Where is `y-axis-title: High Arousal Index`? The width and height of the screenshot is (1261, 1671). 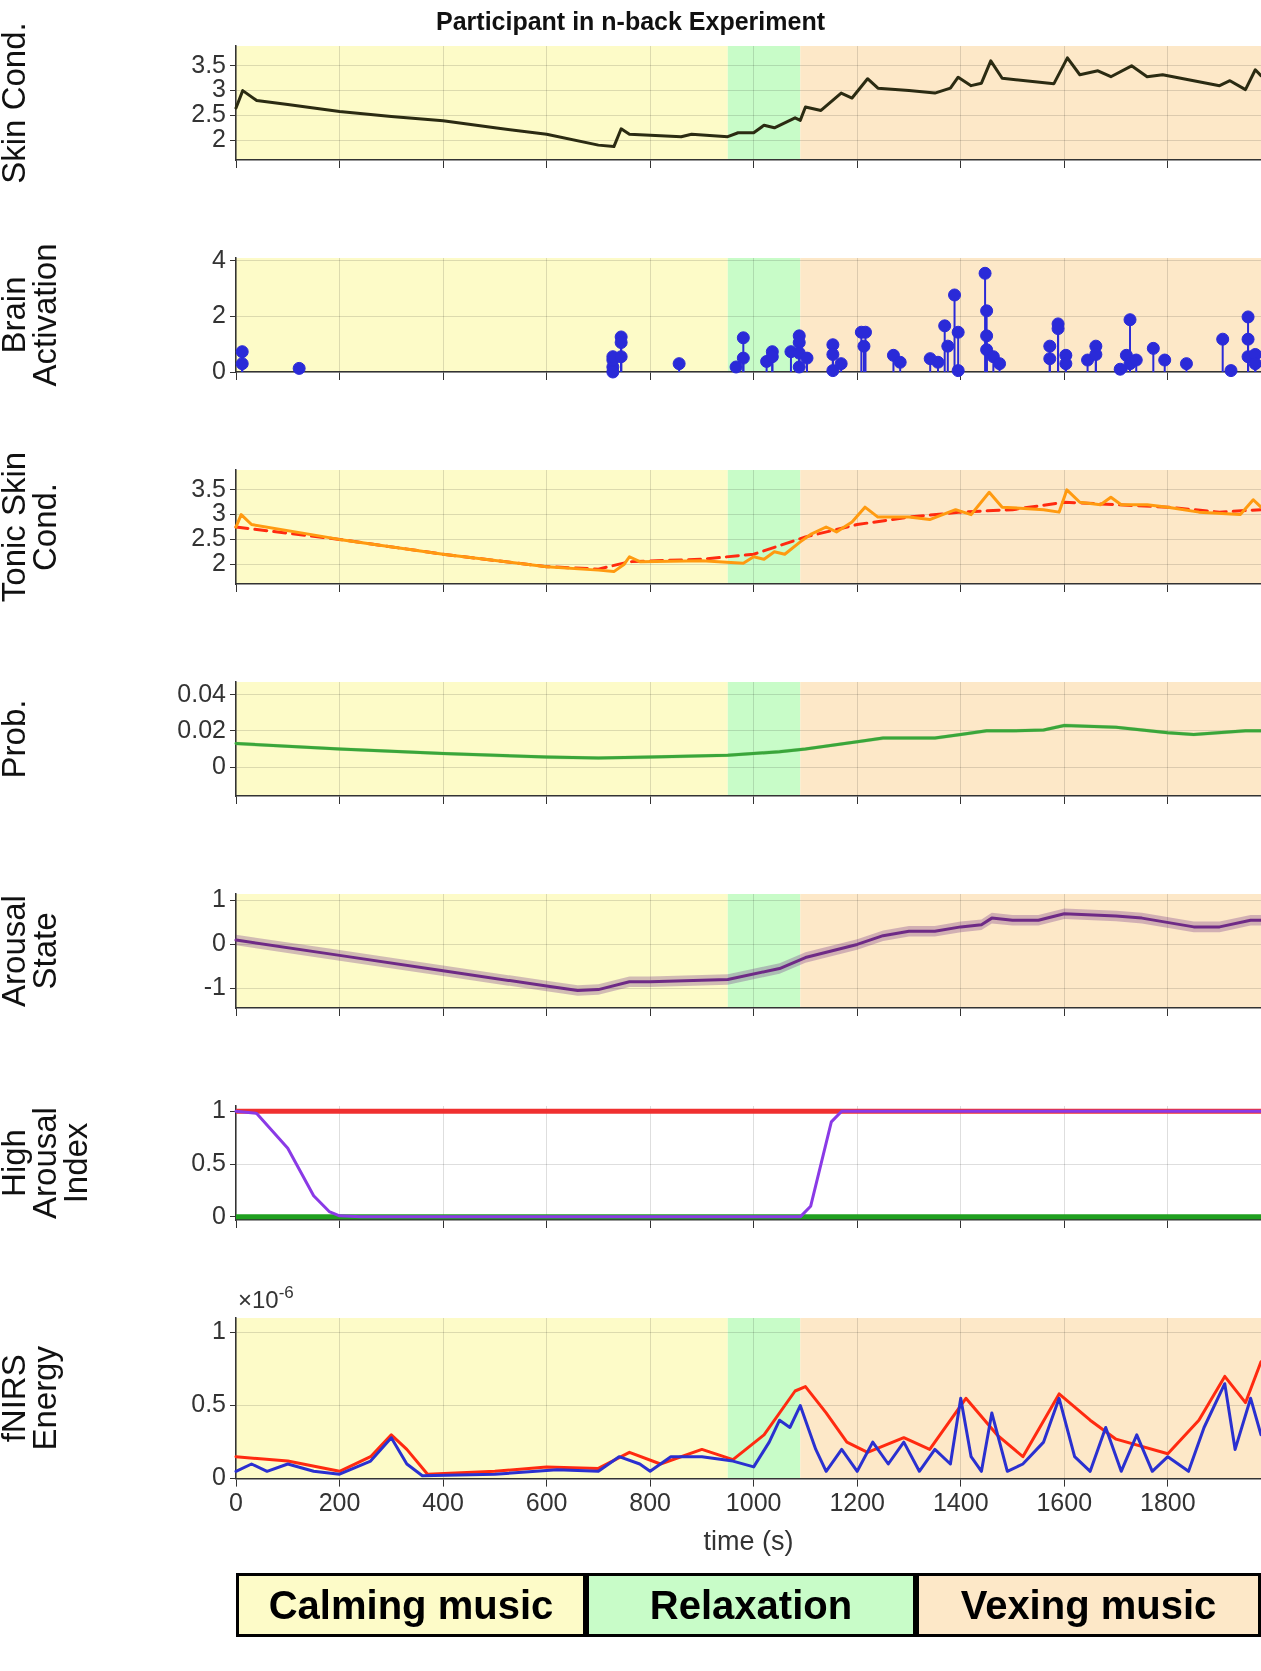
y-axis-title: High Arousal Index is located at coordinates (47, 1163).